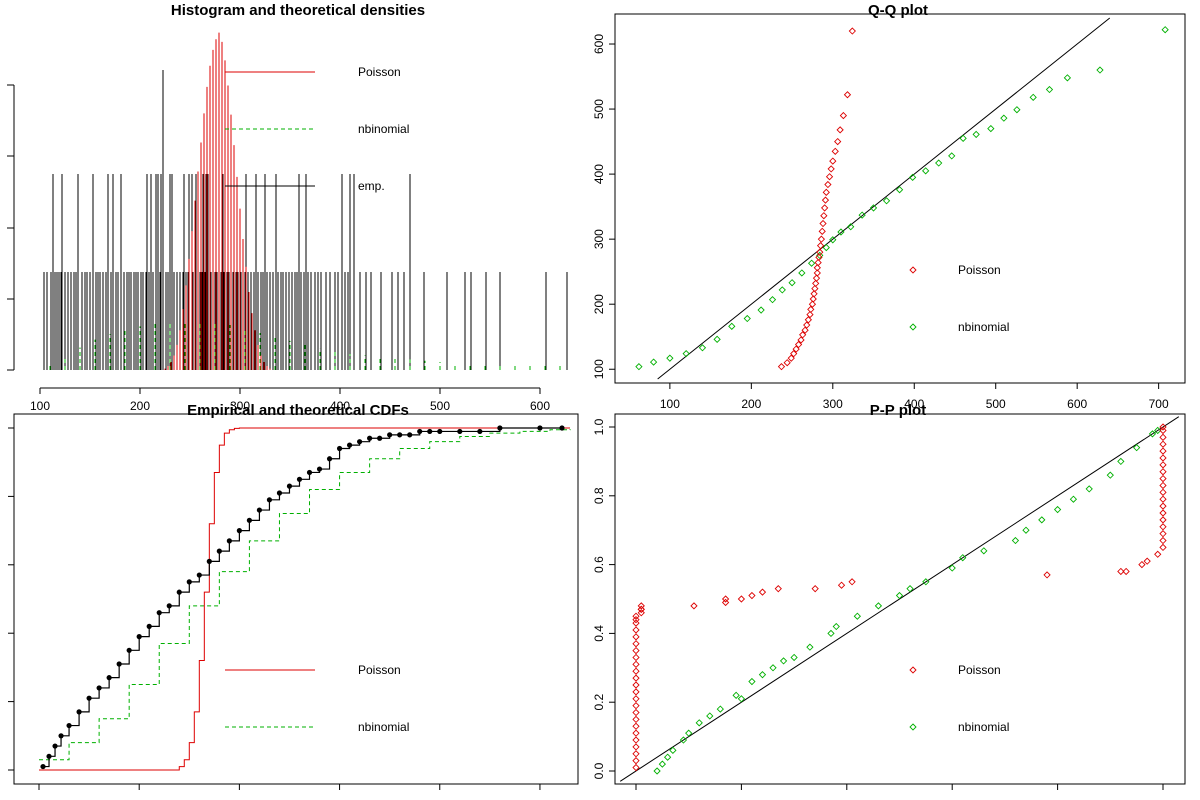  Describe the element at coordinates (540, 406) in the screenshot. I see `hist-x-tick-label-5: 600` at that location.